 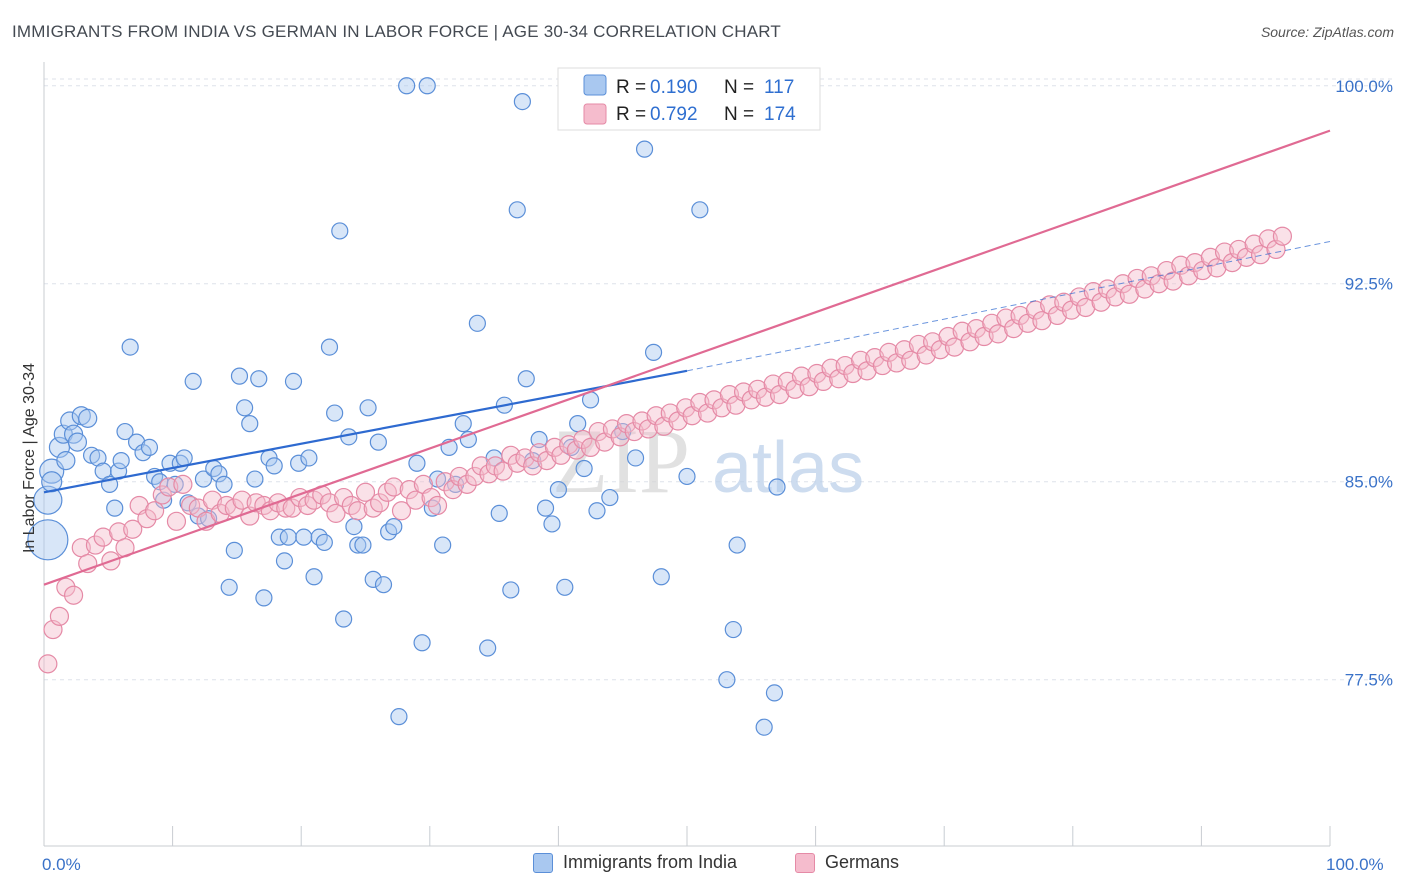 What do you see at coordinates (674, 87) in the screenshot?
I see `legend-r-value-india: 0.190` at bounding box center [674, 87].